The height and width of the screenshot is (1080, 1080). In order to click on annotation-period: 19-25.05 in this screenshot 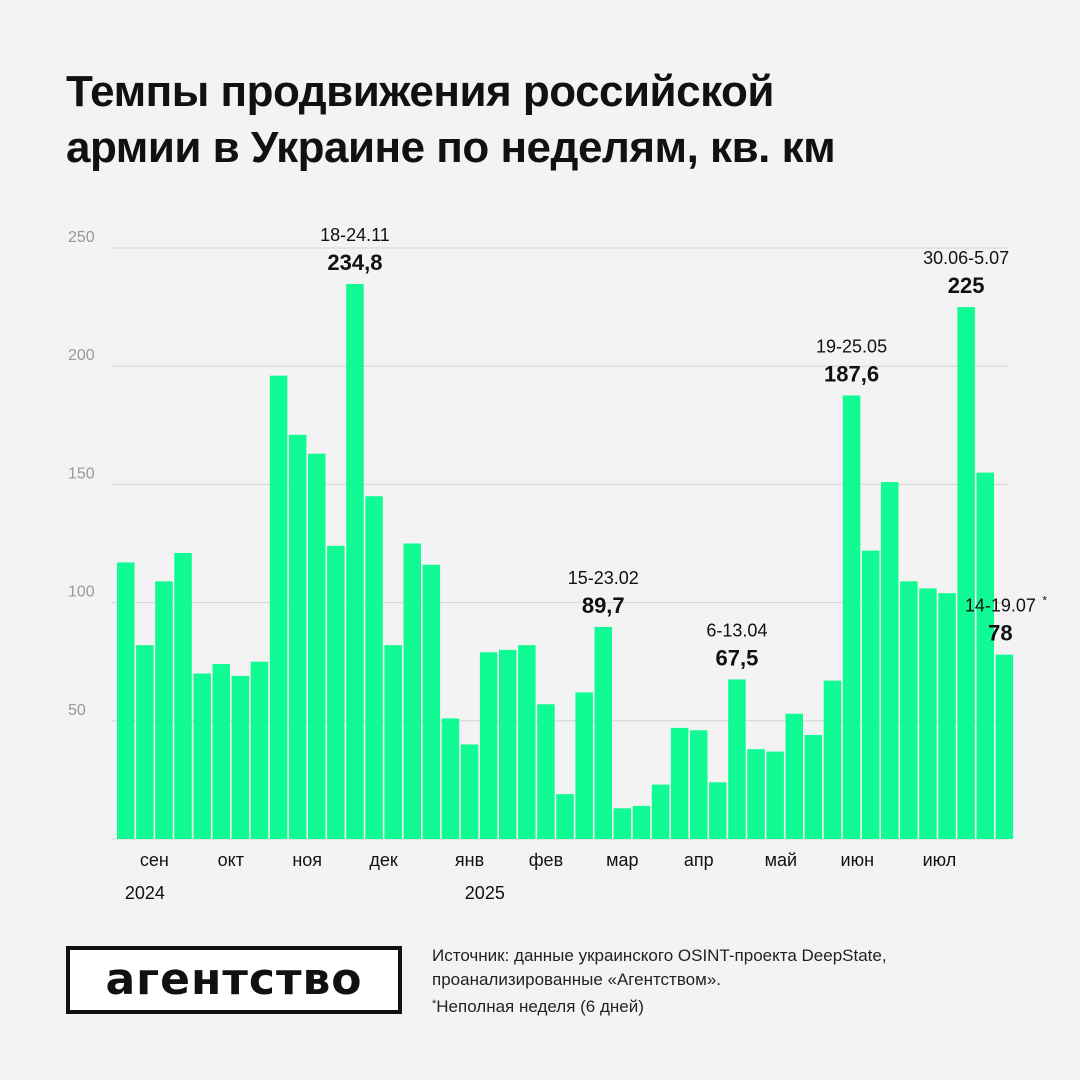, I will do `click(851, 347)`.